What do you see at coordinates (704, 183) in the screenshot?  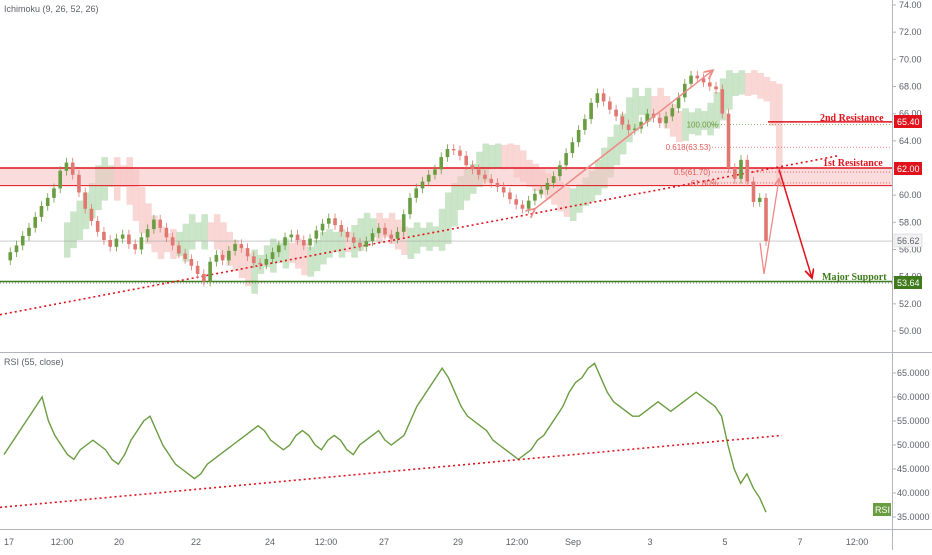 I see `fib-level-label: 61.80%` at bounding box center [704, 183].